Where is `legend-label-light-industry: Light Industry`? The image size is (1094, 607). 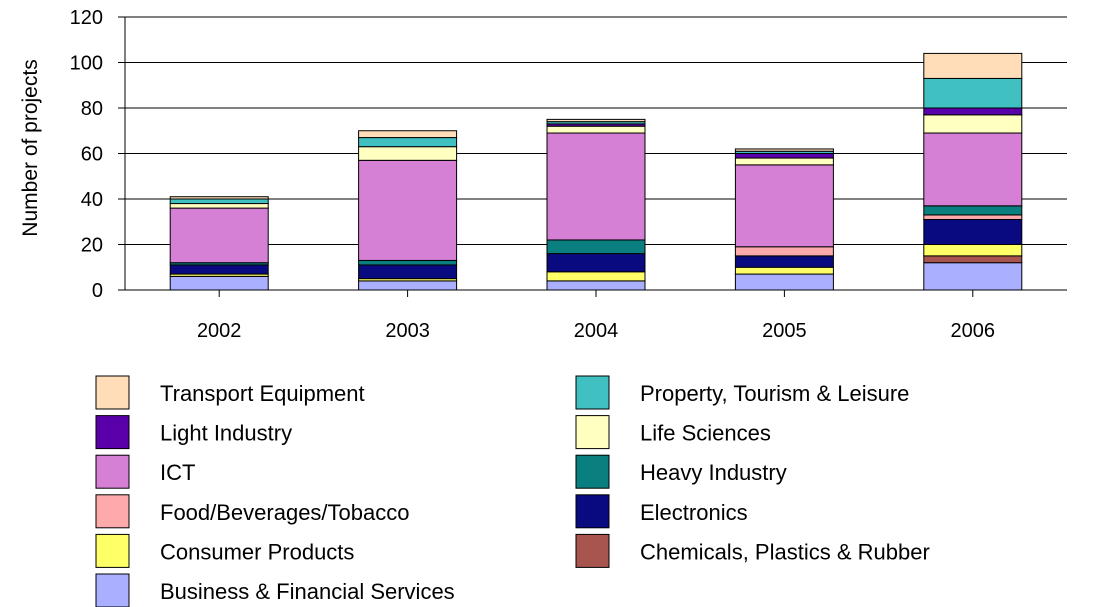 legend-label-light-industry: Light Industry is located at coordinates (226, 433).